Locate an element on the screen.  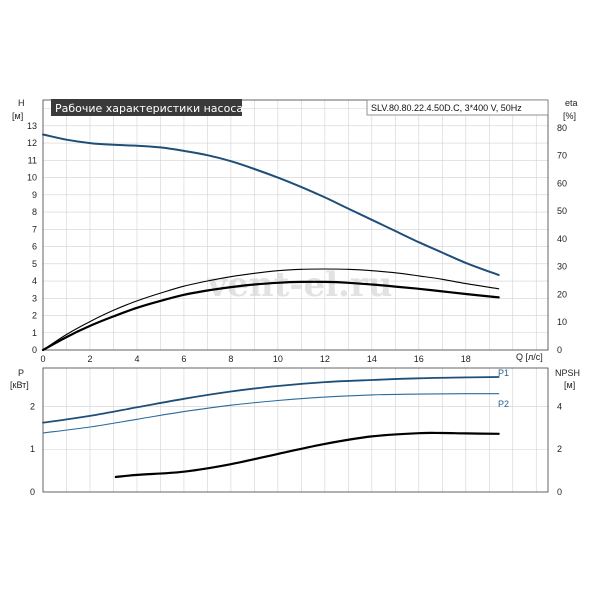
x-tick-label: 6 is located at coordinates (183, 359).